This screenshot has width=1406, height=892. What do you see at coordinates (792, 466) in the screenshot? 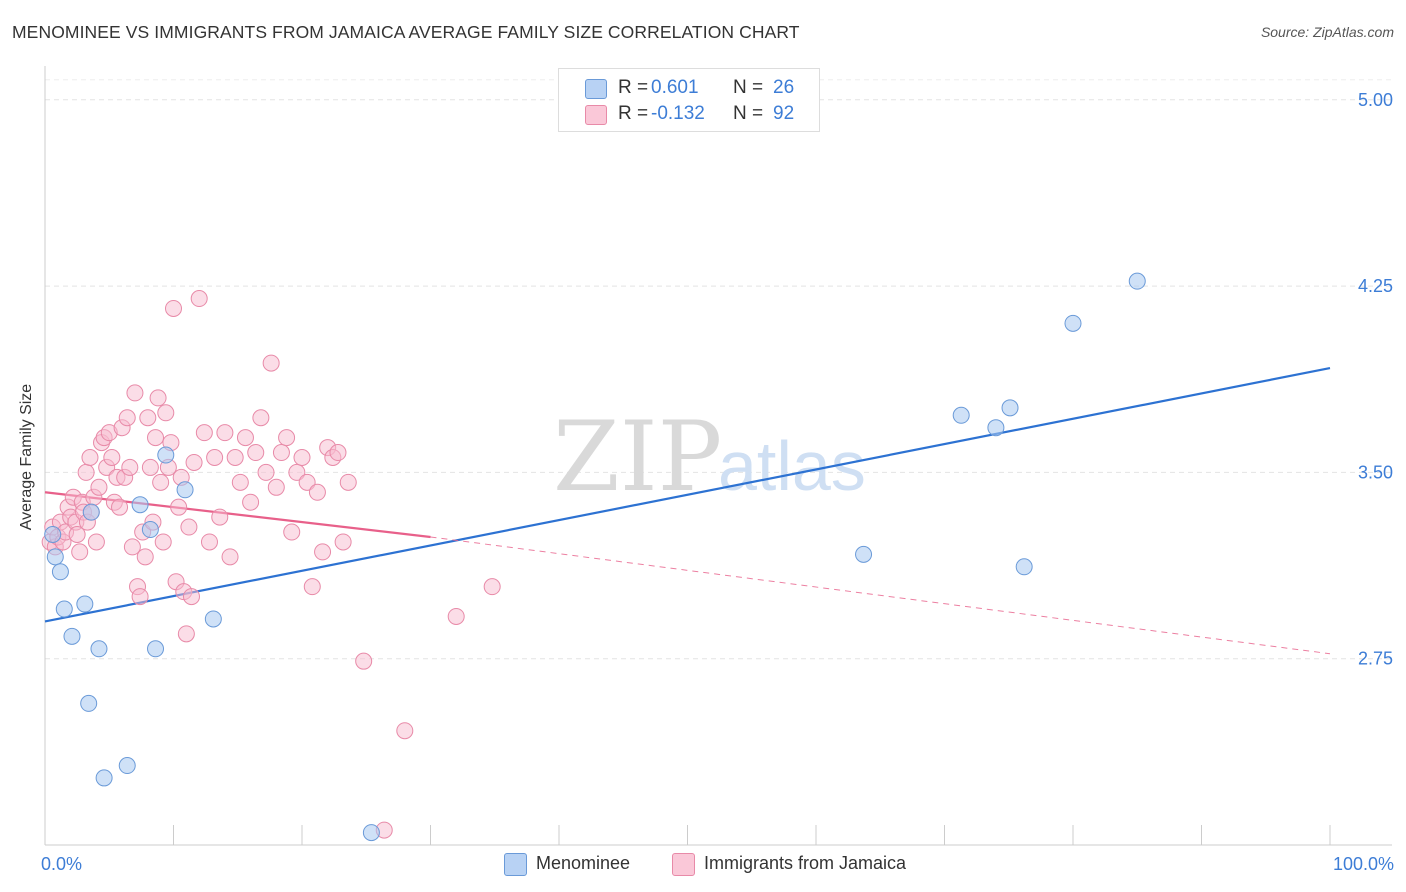
I see `watermark-atlas: atlas` at bounding box center [792, 466].